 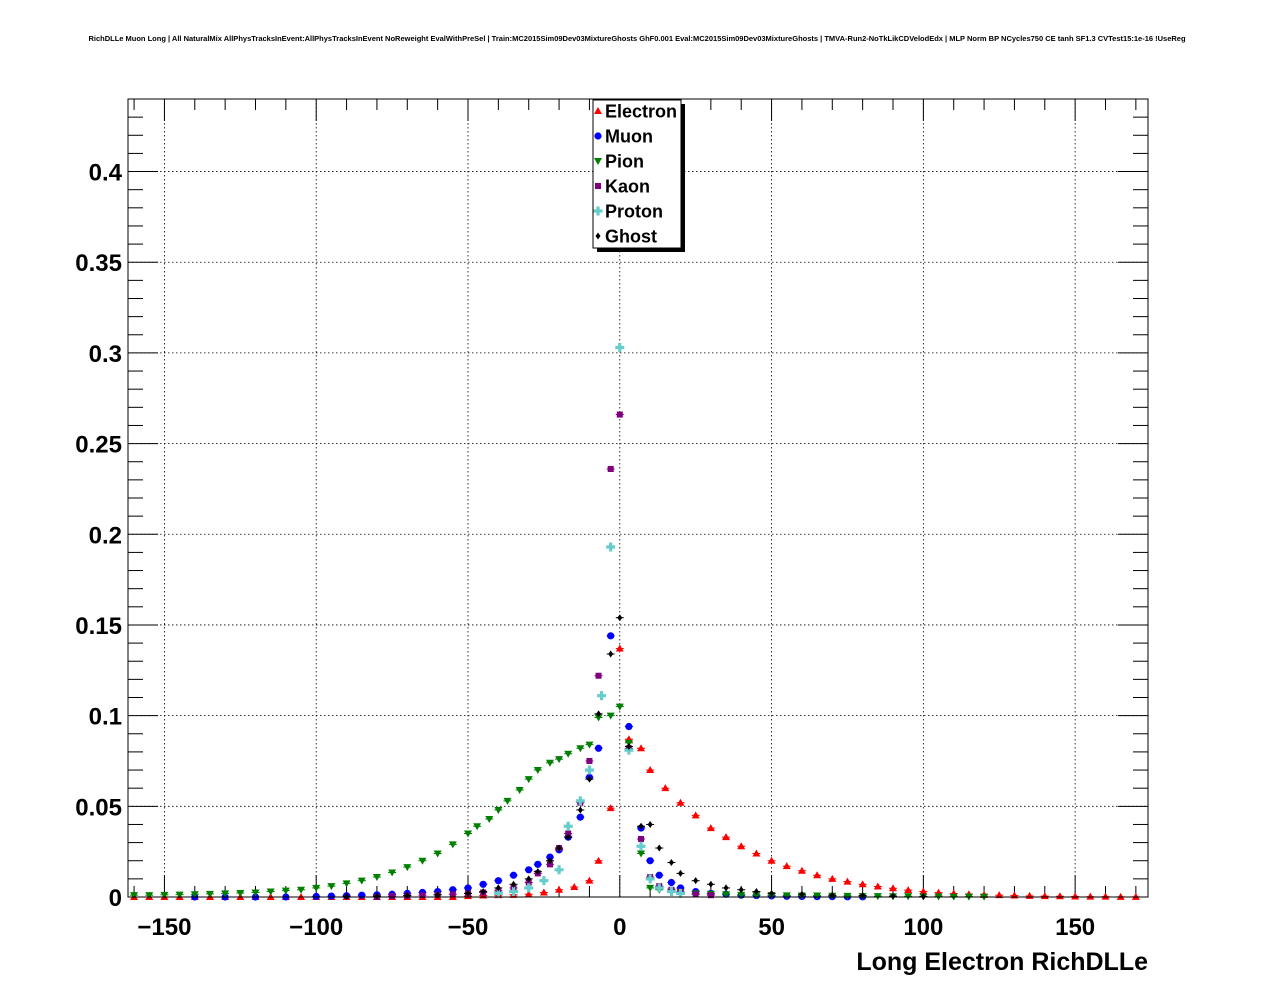 I want to click on y-tick-label: 0.2, so click(x=105, y=535).